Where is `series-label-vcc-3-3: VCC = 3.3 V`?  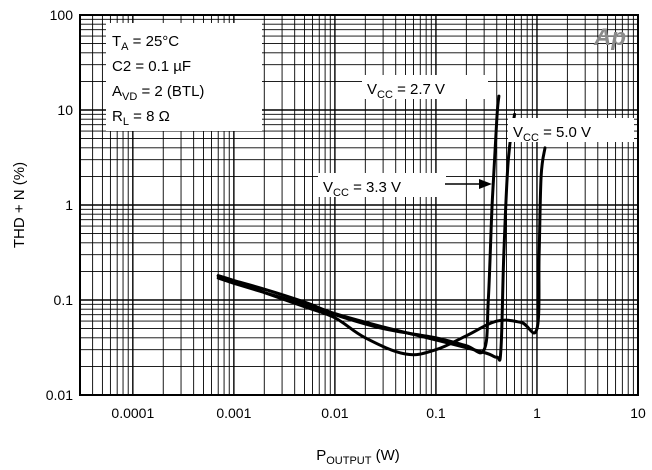 series-label-vcc-3-3: VCC = 3.3 V is located at coordinates (362, 189).